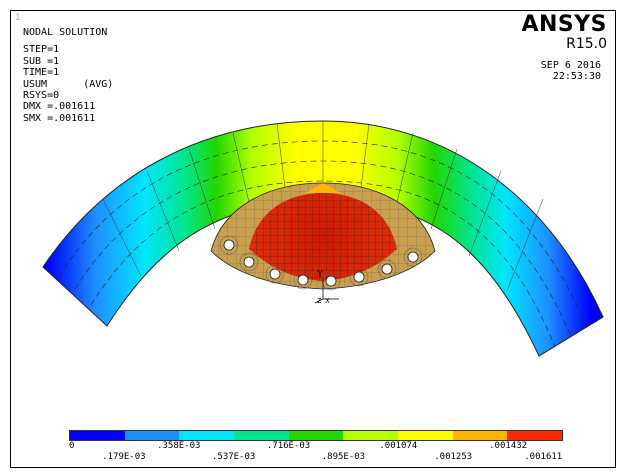  What do you see at coordinates (68, 84) in the screenshot?
I see `usum-line: USUM (AVG)` at bounding box center [68, 84].